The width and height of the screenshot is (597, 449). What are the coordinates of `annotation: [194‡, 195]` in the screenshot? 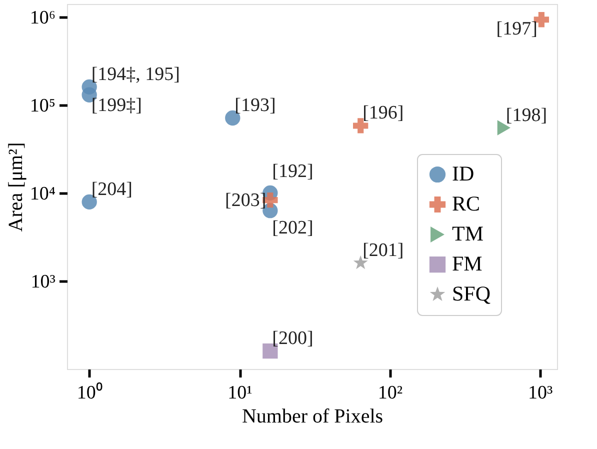 It's located at (135, 74).